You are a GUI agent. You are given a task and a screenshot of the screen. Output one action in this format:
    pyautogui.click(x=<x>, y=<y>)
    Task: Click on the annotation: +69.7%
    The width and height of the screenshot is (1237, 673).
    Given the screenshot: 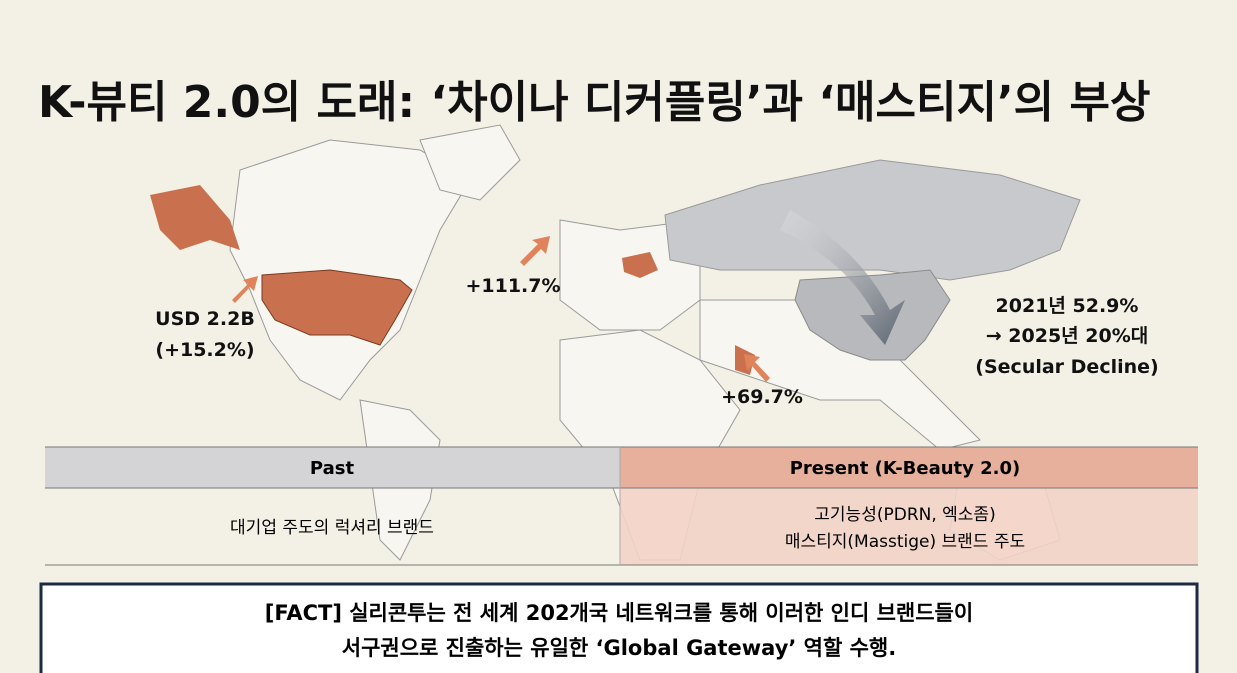 What is the action you would take?
    pyautogui.click(x=762, y=397)
    